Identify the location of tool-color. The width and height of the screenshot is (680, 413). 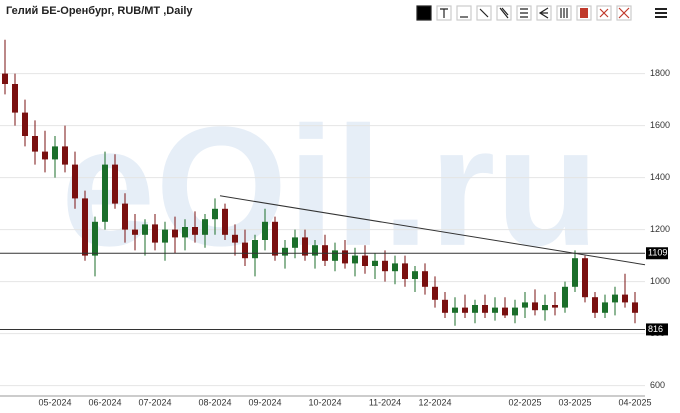
(424, 13).